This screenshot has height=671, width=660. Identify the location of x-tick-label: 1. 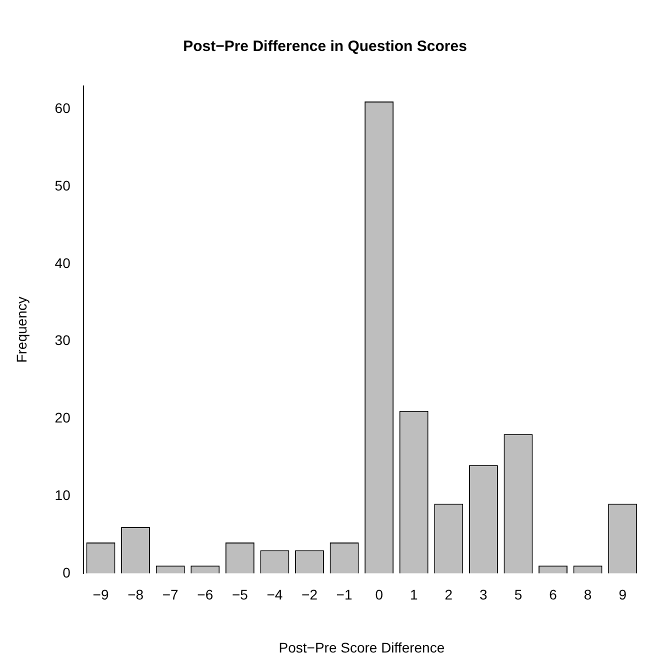
(414, 594).